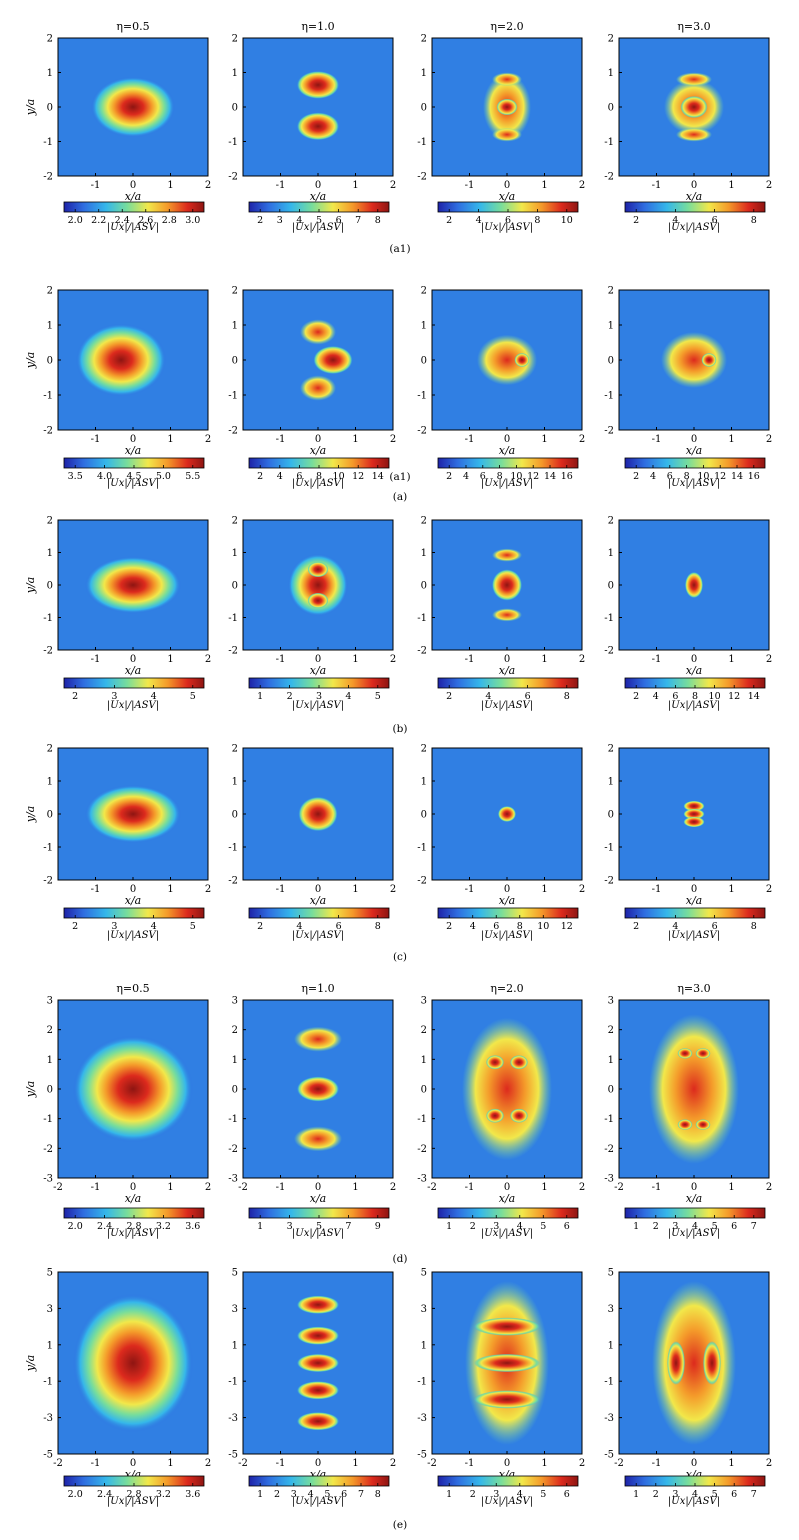 This screenshot has height=1540, width=799. What do you see at coordinates (754, 696) in the screenshot?
I see `colorbar-tick-label: 14` at bounding box center [754, 696].